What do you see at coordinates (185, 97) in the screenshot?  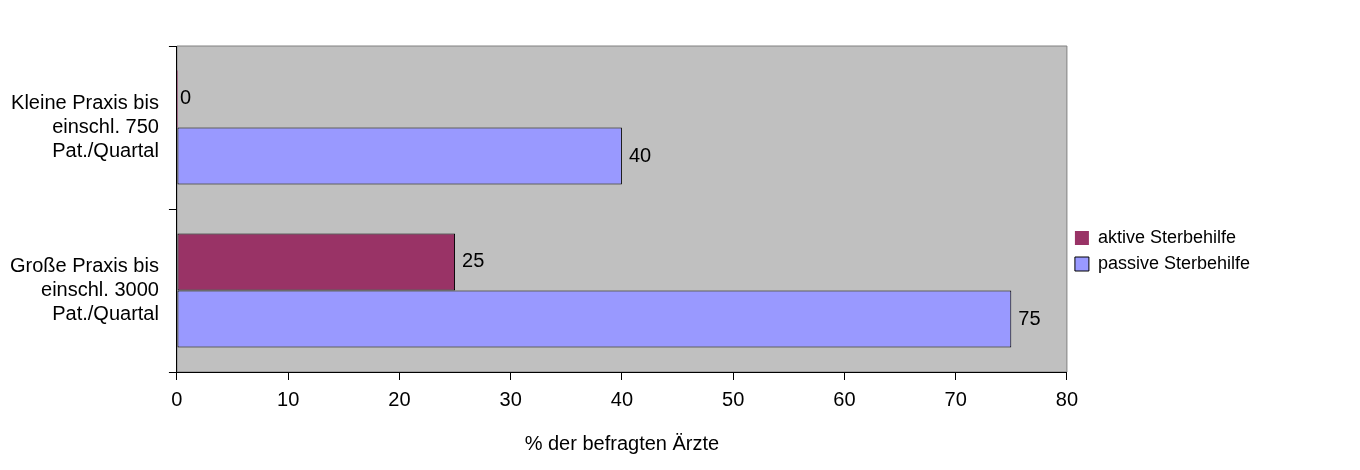 I see `data-label: 0` at bounding box center [185, 97].